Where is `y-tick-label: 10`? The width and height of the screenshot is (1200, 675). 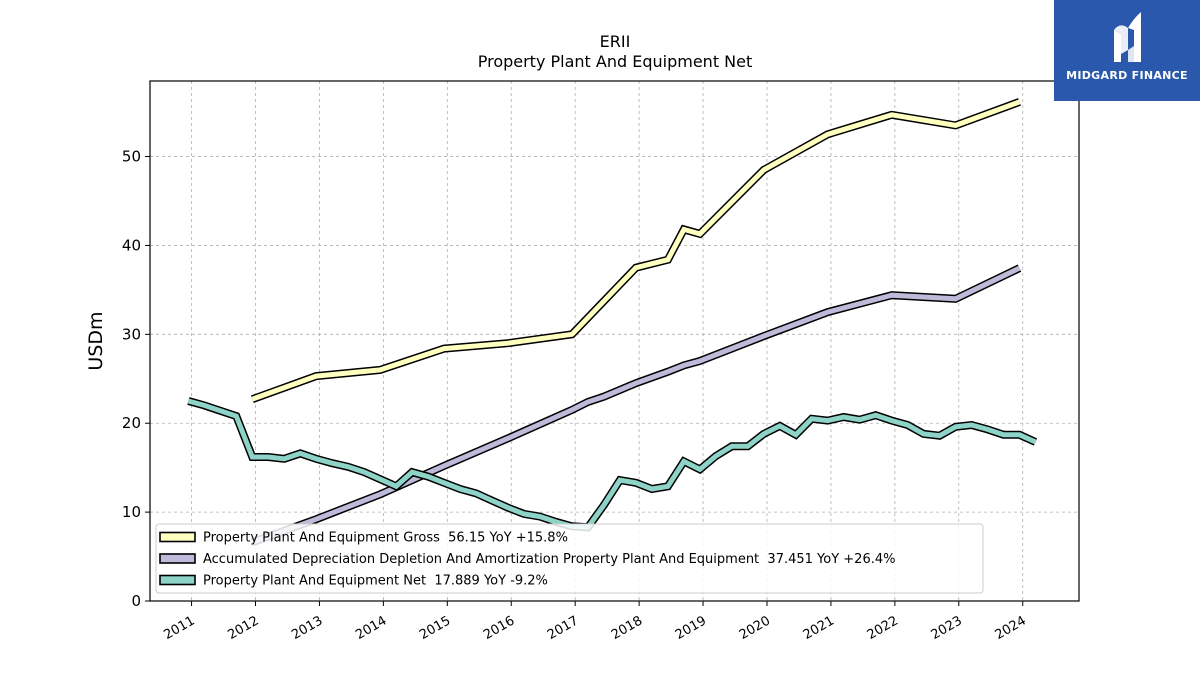 y-tick-label: 10 is located at coordinates (131, 512).